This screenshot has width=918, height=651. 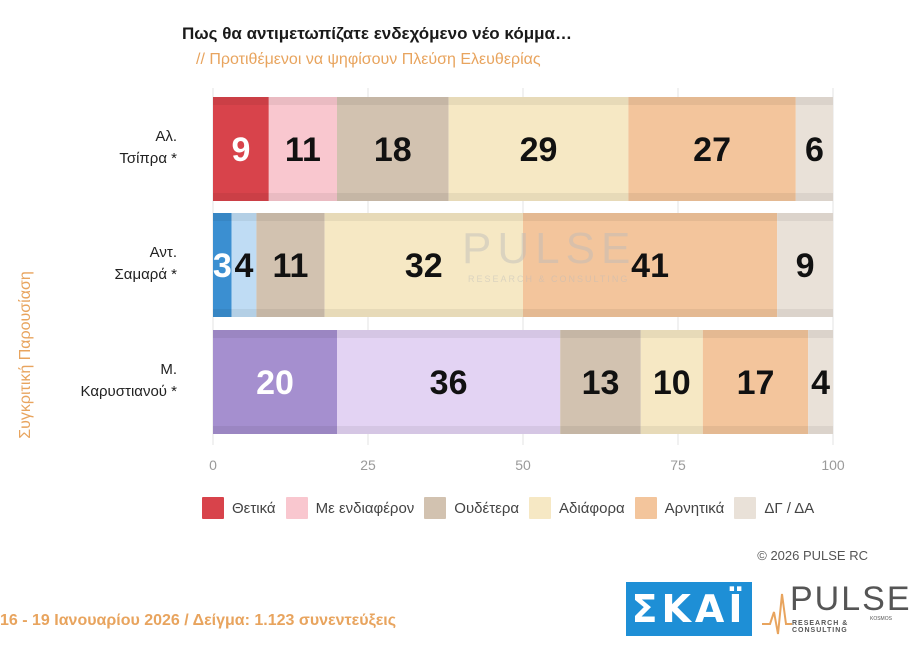 I want to click on data-label: 9, so click(x=240, y=150).